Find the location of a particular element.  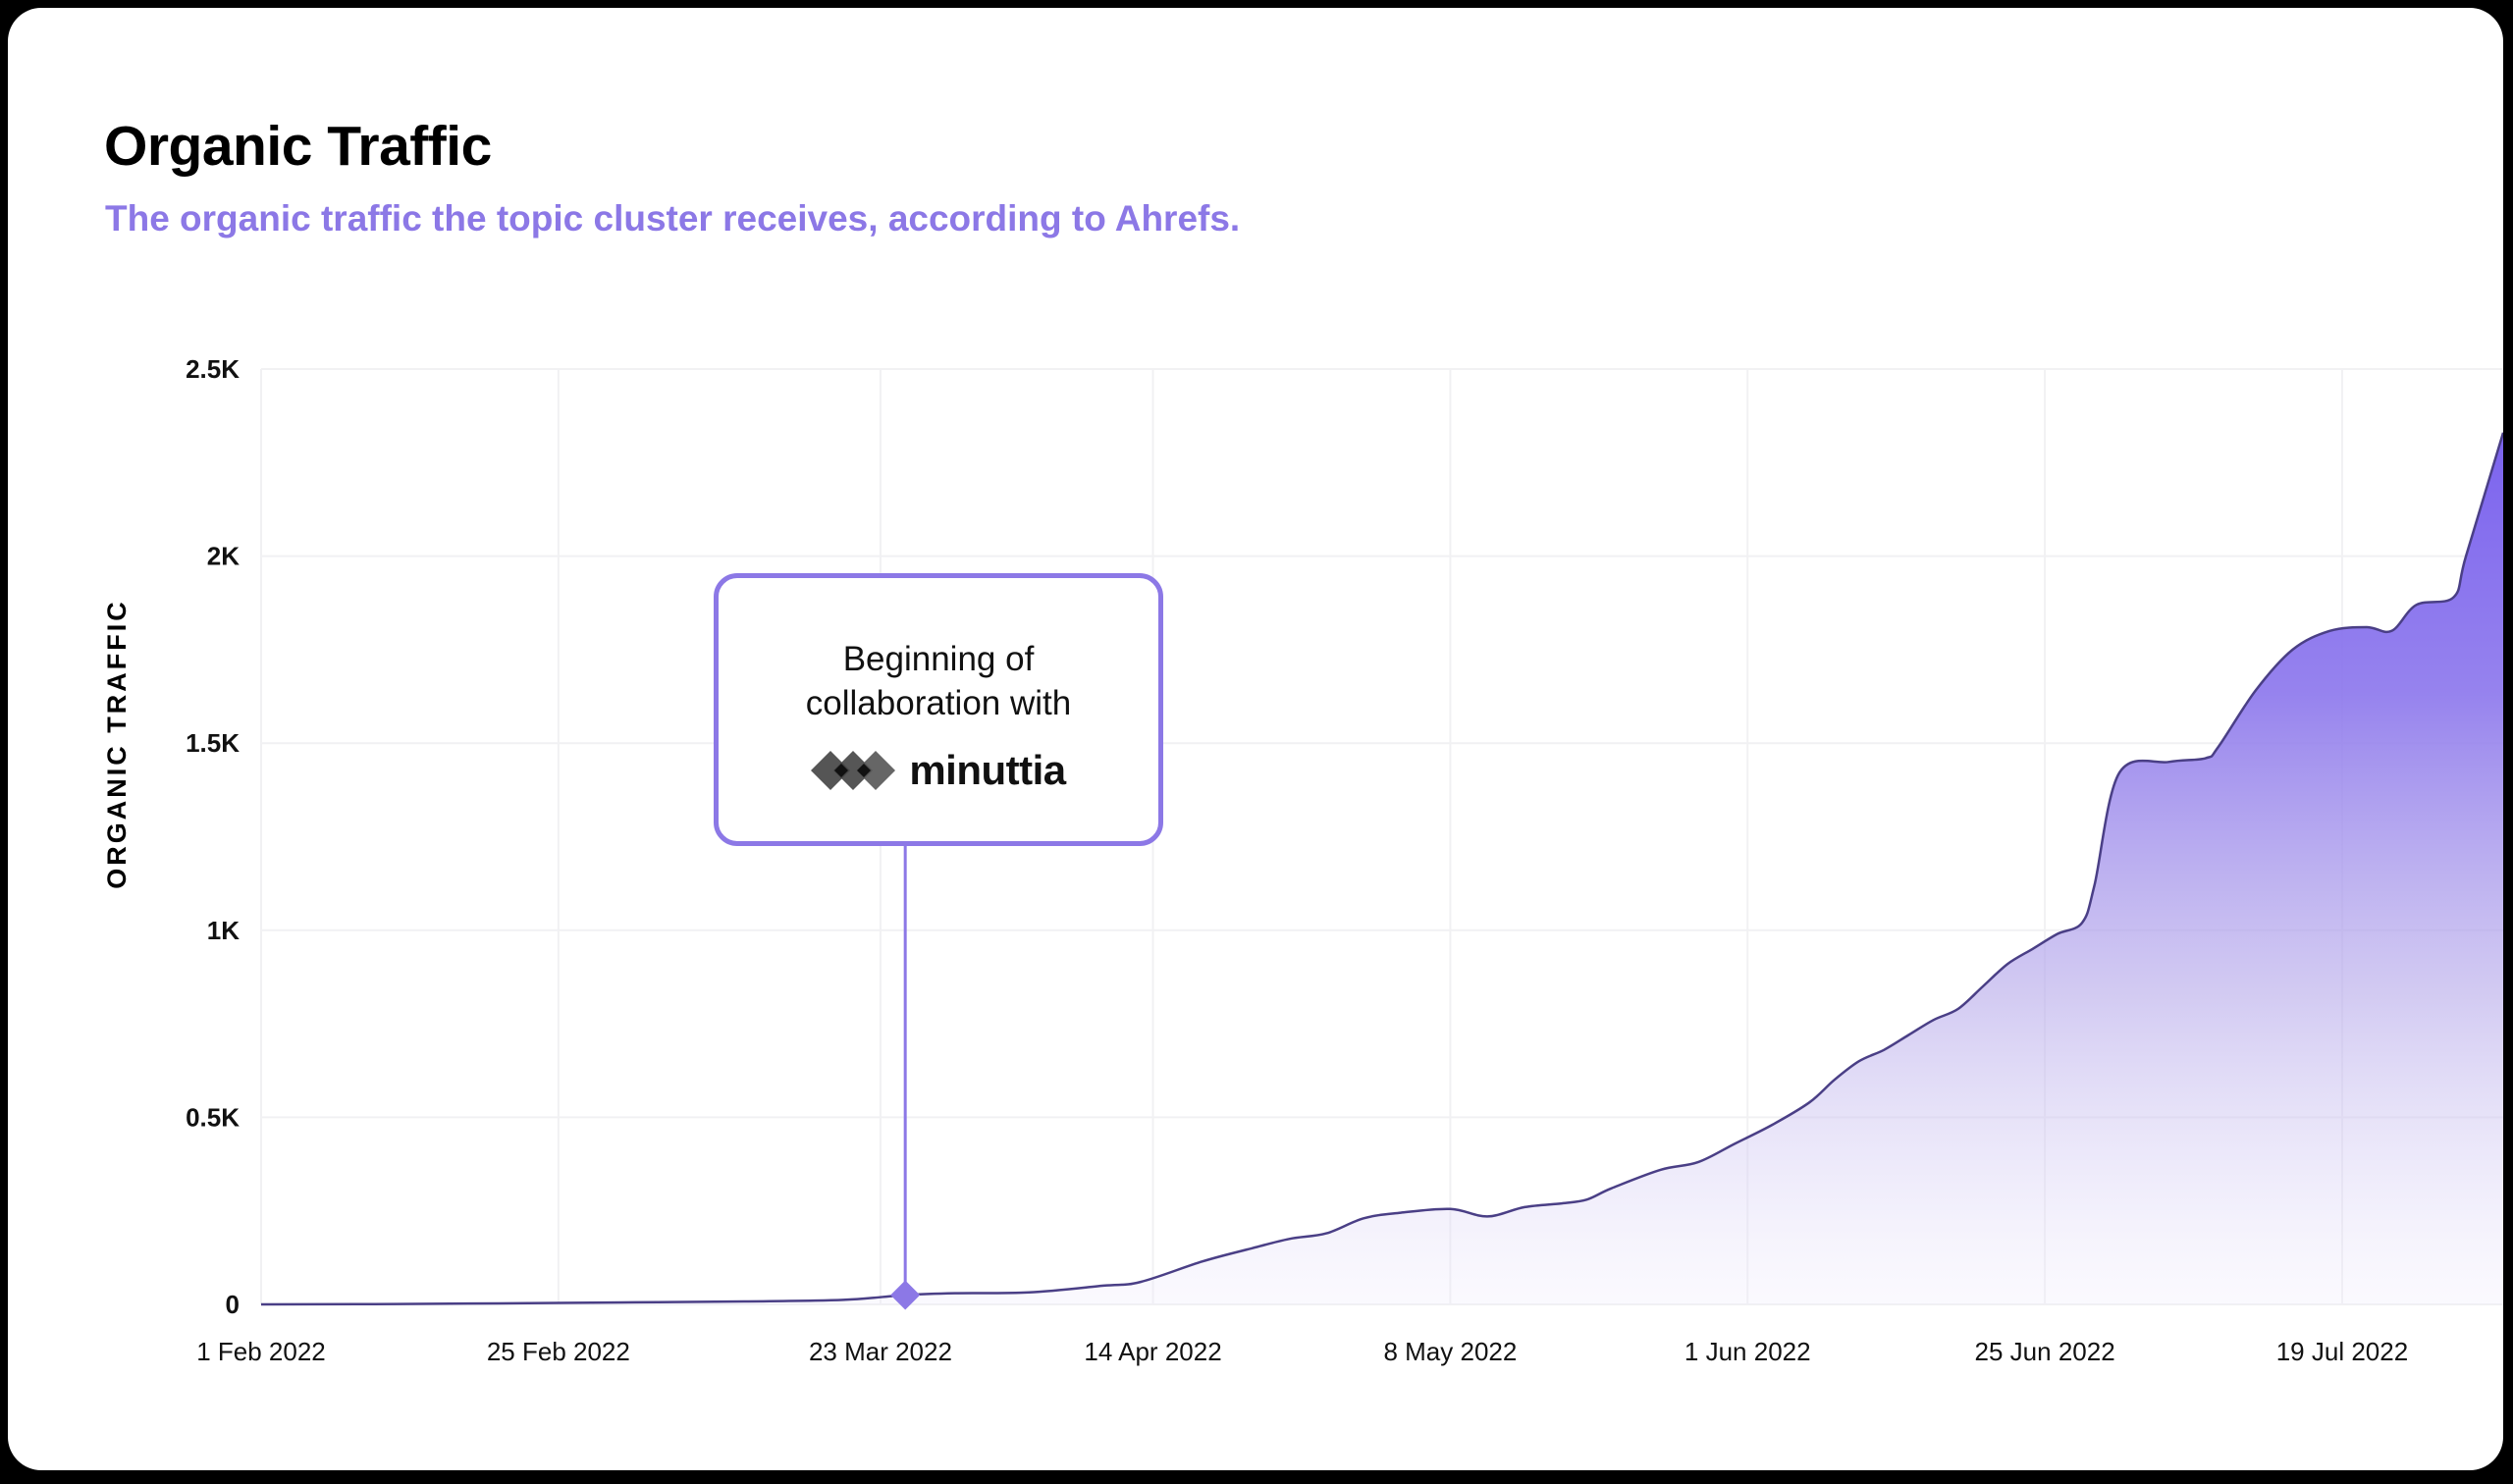

annotation-text: Beginning of collaboration with is located at coordinates (939, 681).